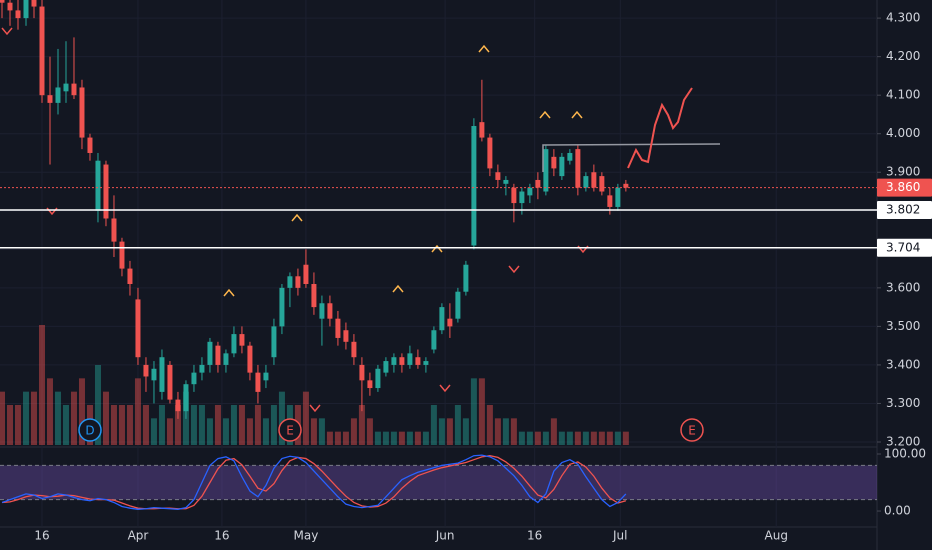  Describe the element at coordinates (314, 385) in the screenshot. I see `volume` at that location.